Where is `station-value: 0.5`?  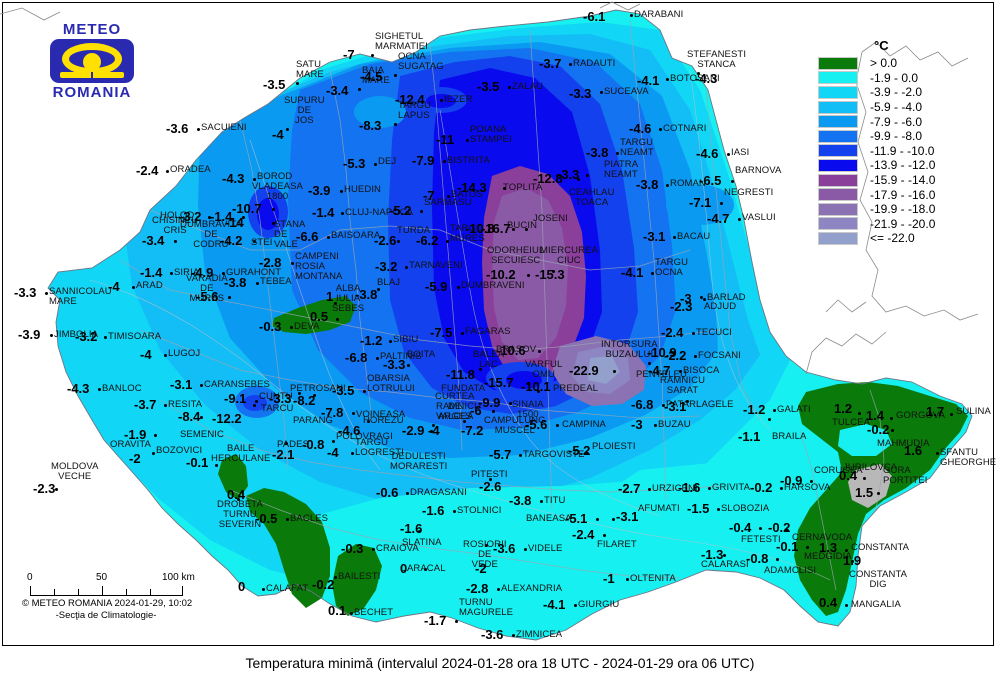
station-value: 0.5 is located at coordinates (319, 316).